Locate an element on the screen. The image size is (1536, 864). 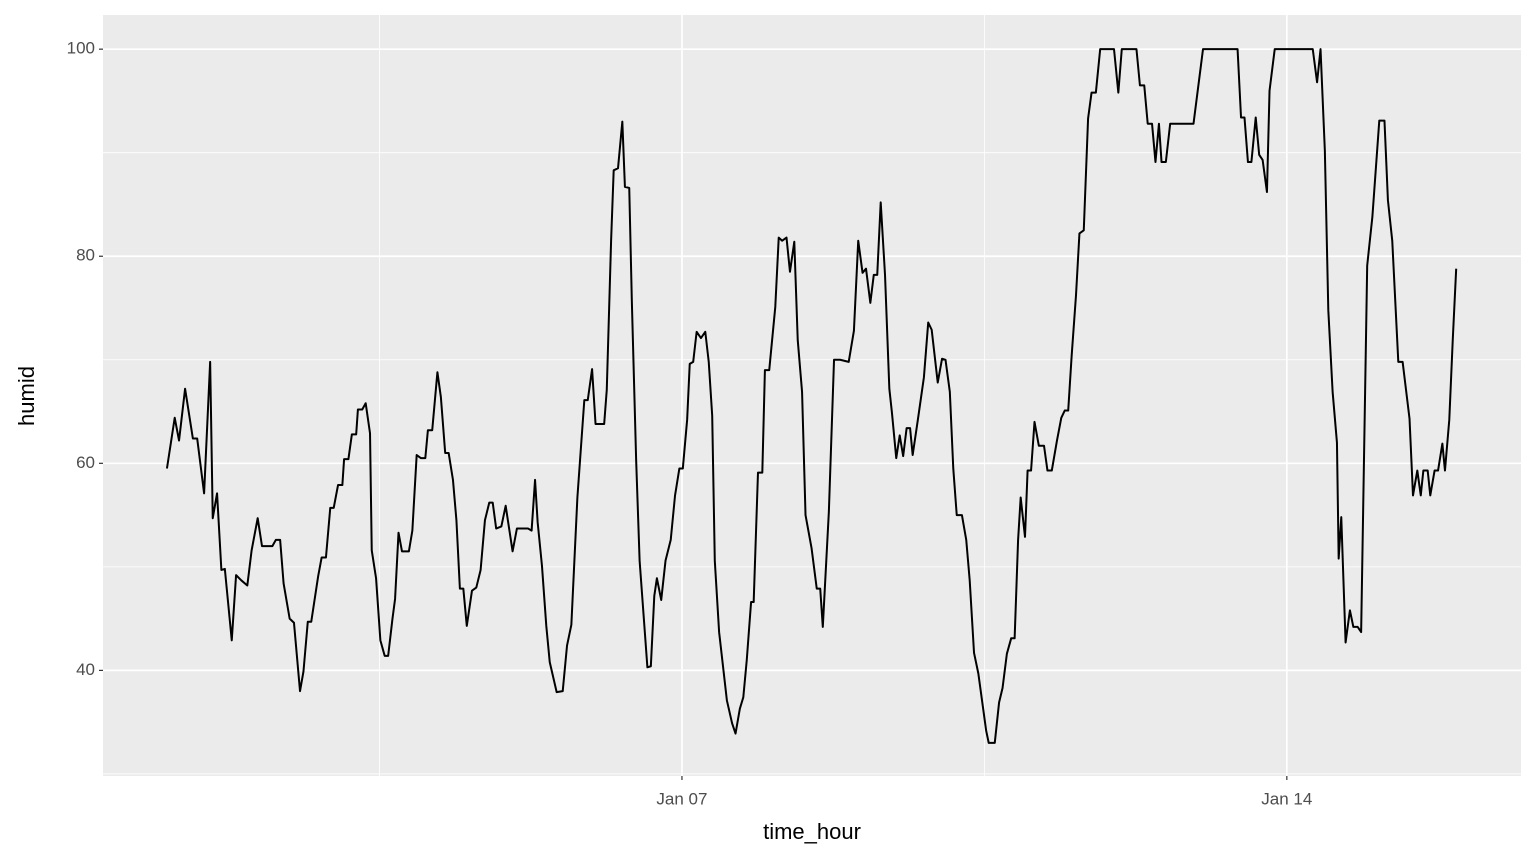
y-tick-label: 40 is located at coordinates (85, 669).